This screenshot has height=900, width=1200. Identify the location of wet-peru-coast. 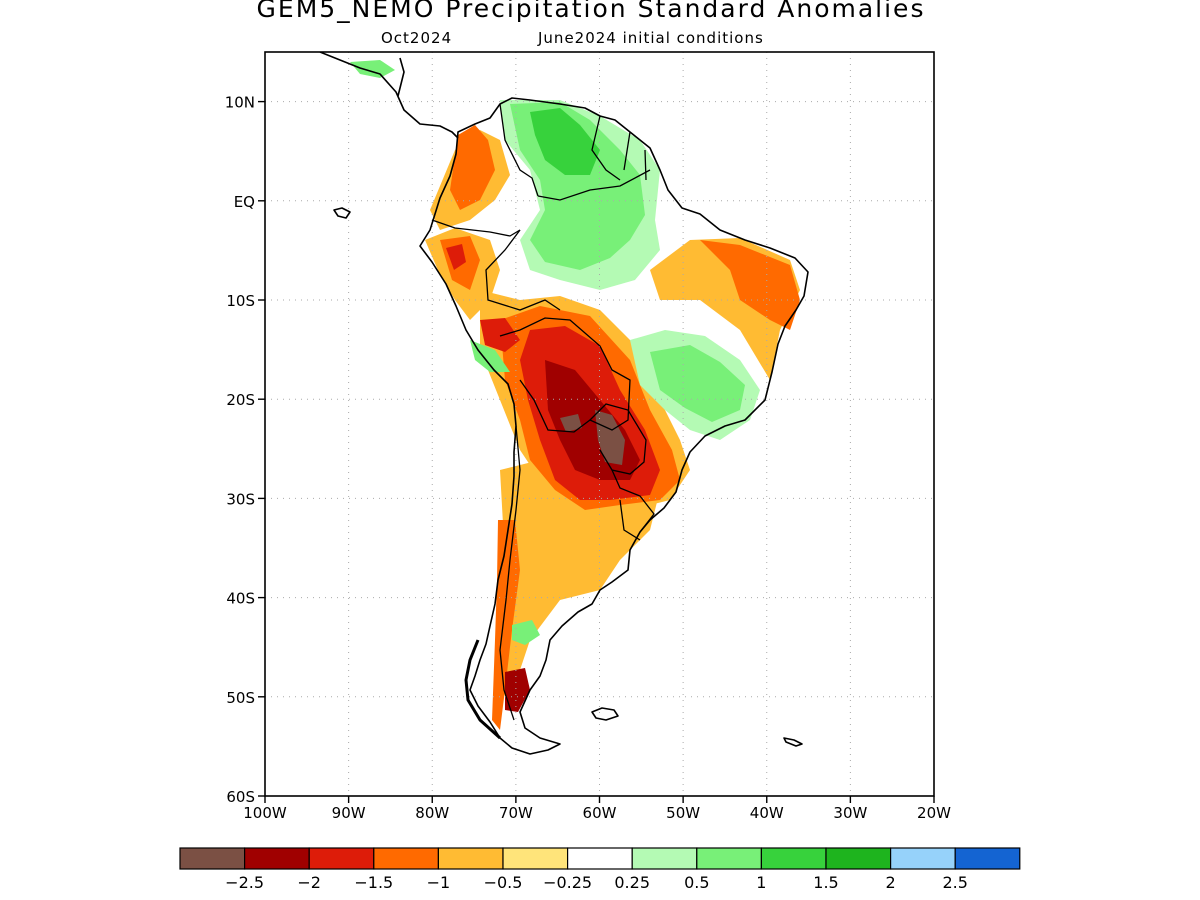
(490, 356).